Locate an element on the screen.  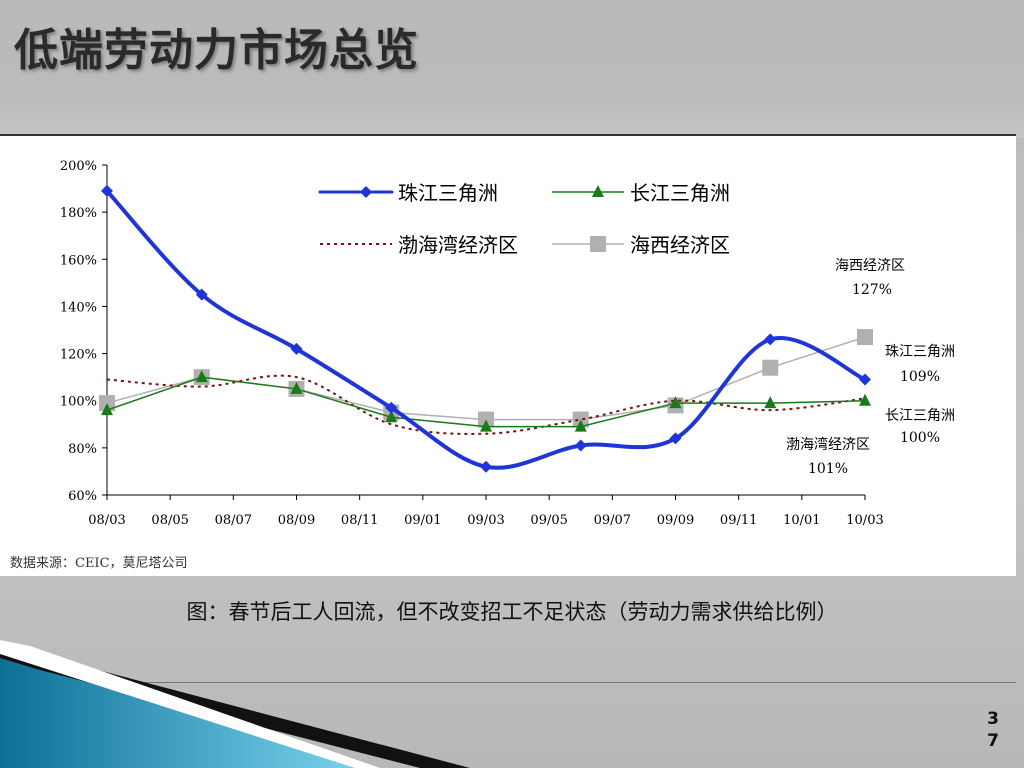
end-annotation-label: 长江三角洲 is located at coordinates (920, 416).